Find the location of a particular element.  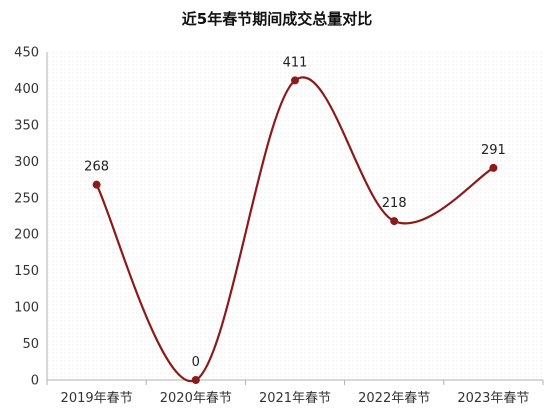

x-axis: 2019年春节 2020年春节 2021年春节 2022年春节 2023年春节 is located at coordinates (295, 392).